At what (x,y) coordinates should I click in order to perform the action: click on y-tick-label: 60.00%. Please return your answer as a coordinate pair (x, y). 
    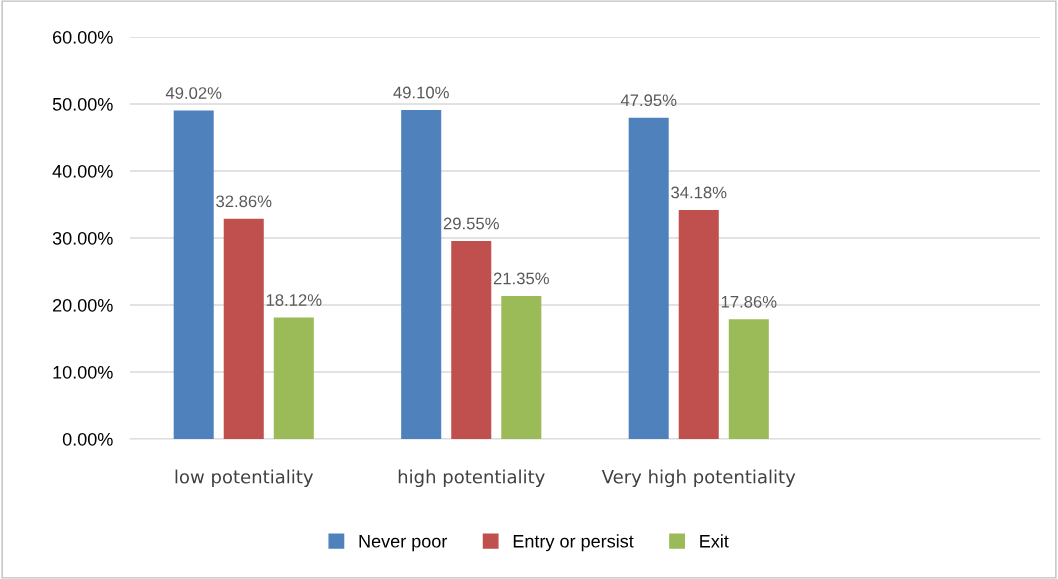
    Looking at the image, I should click on (83, 37).